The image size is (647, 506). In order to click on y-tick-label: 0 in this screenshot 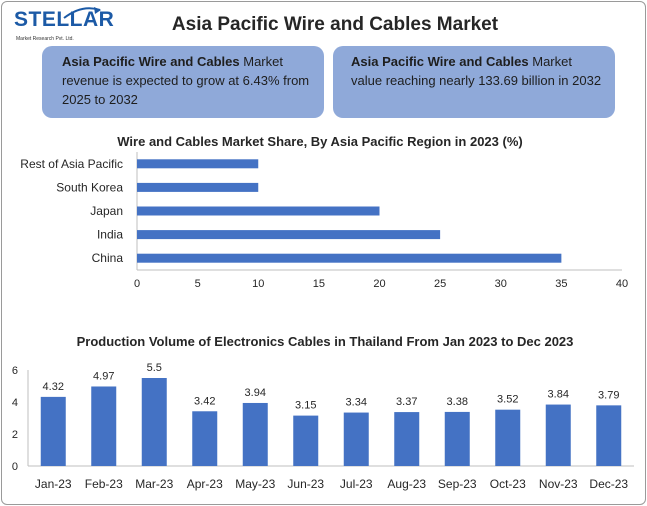, I will do `click(15, 467)`.